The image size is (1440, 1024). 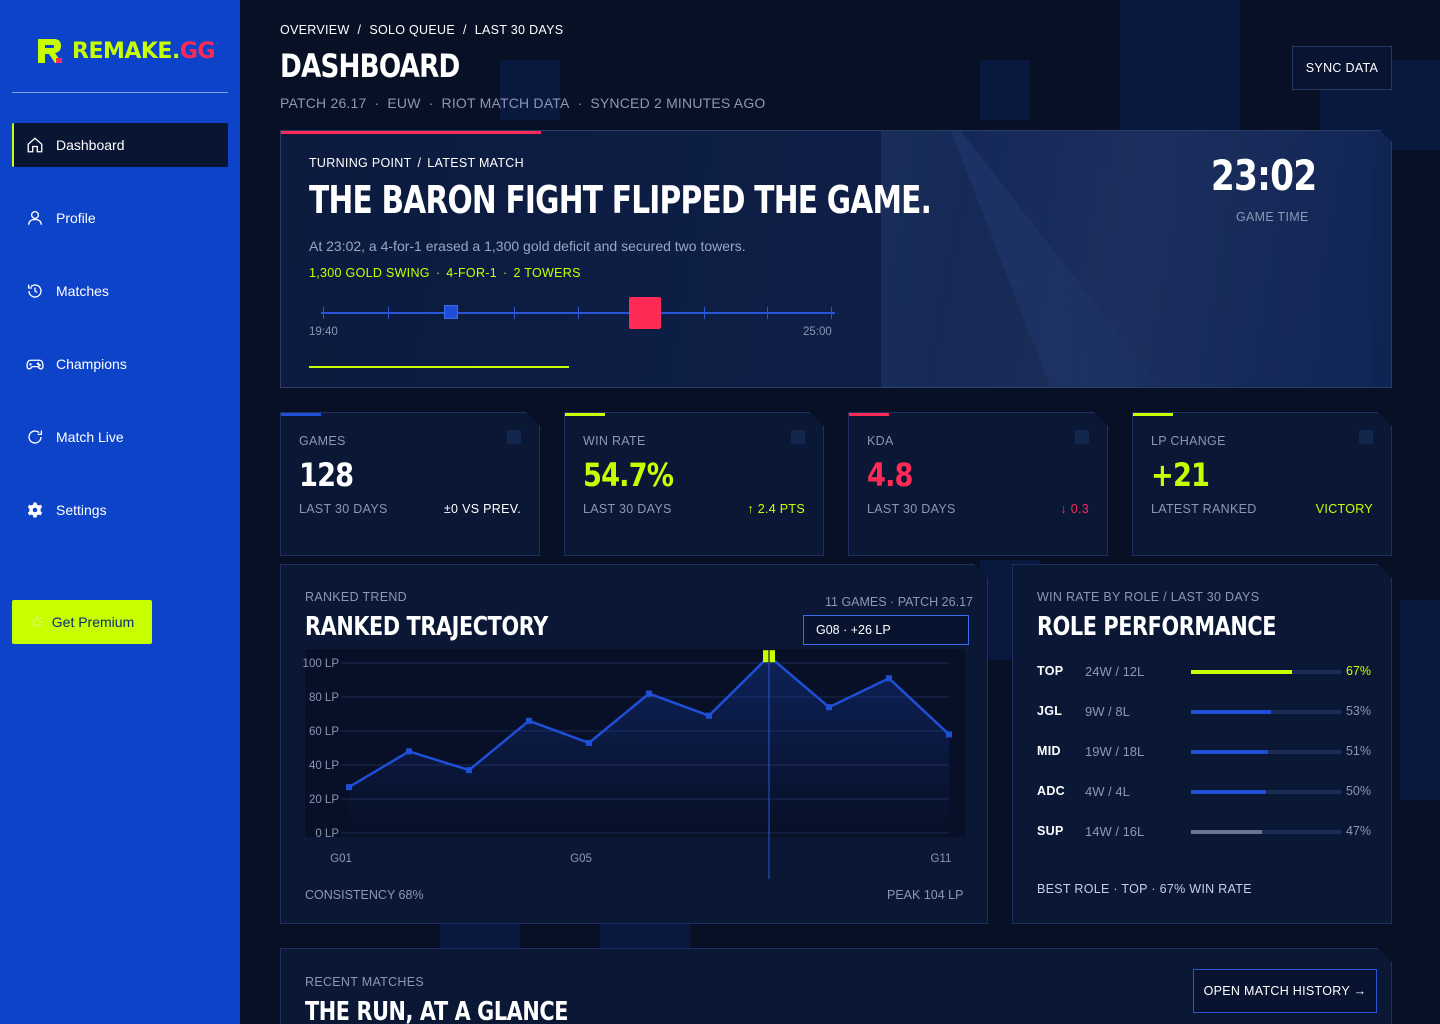 What do you see at coordinates (120, 291) in the screenshot?
I see `sidebar-item-matches: Matches` at bounding box center [120, 291].